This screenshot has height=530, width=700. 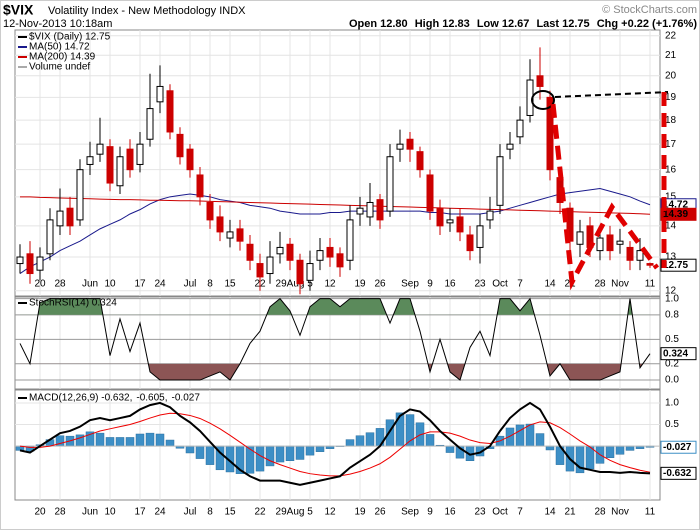 I want to click on last-value-label: 14.72, so click(x=675, y=204).